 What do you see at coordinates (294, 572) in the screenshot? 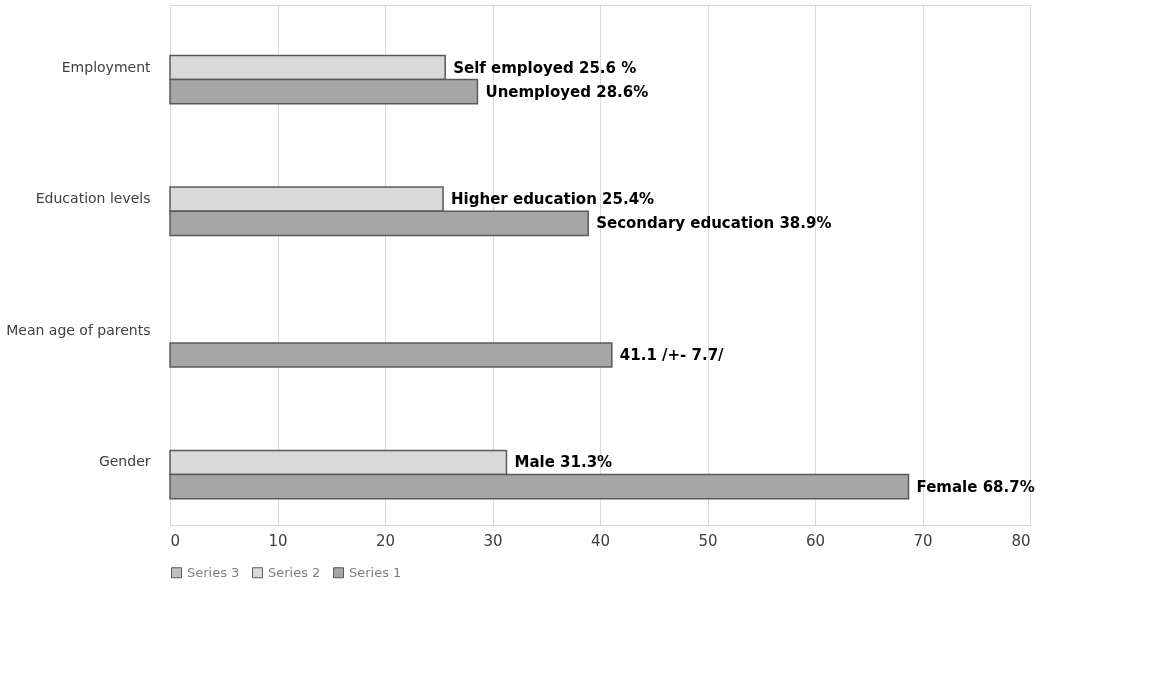
I see `legend-label: Series 2` at bounding box center [294, 572].